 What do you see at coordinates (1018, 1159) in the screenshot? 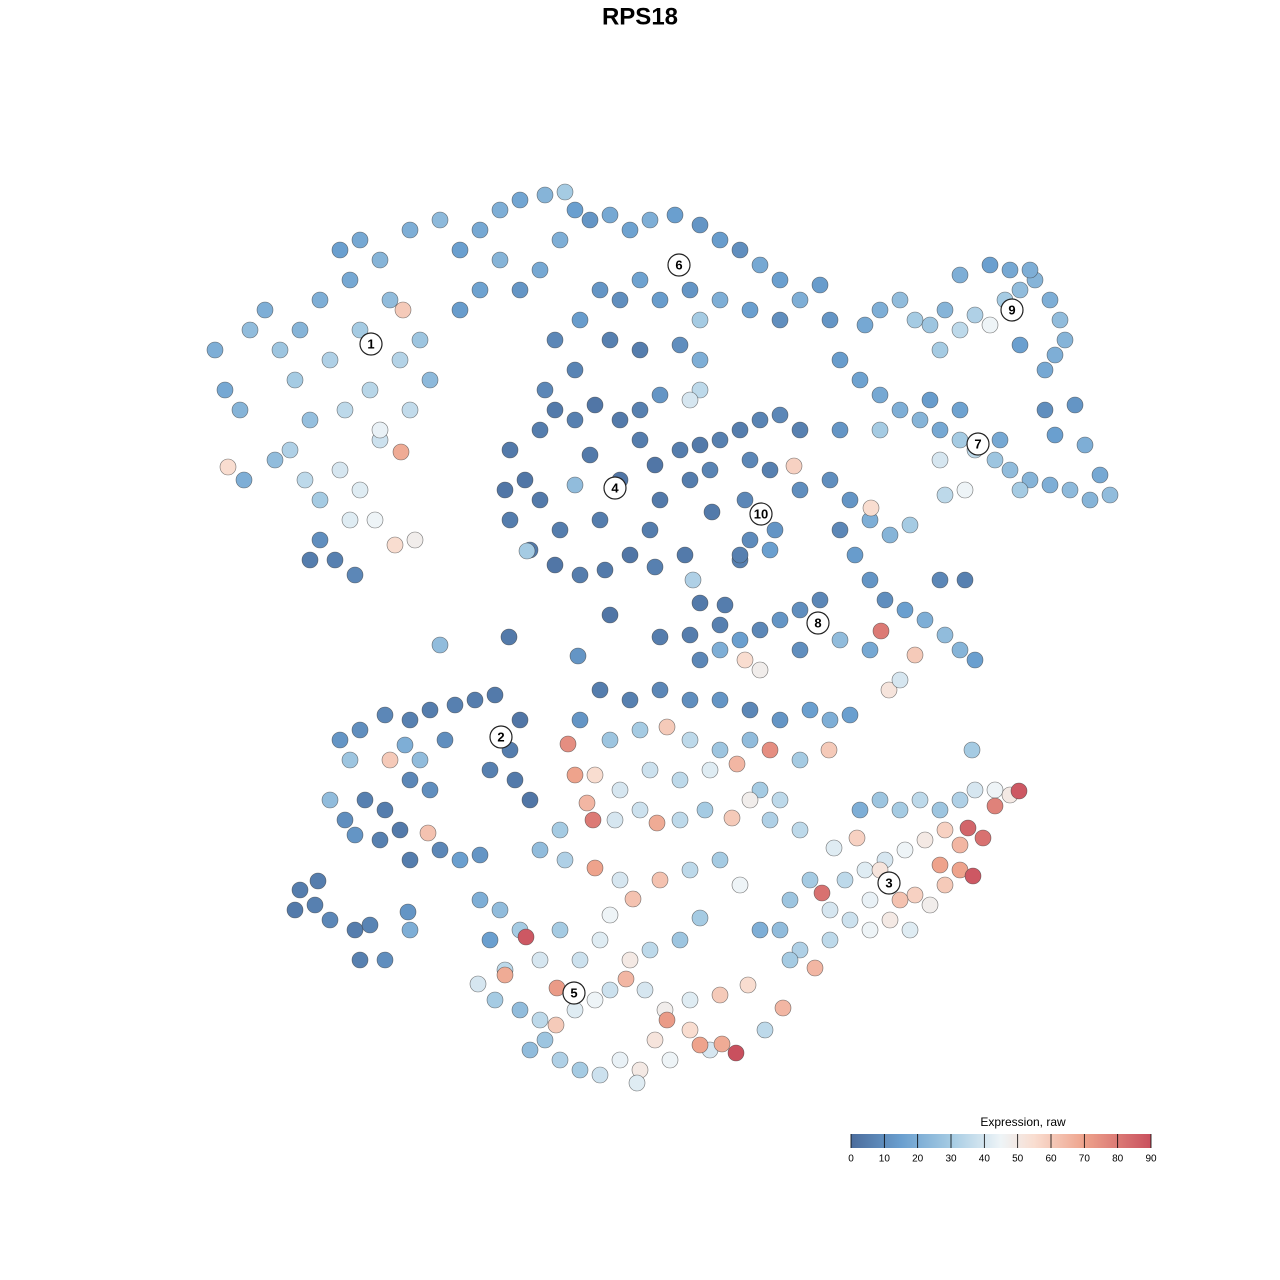
I see `colorbar-tick-label: 50` at bounding box center [1018, 1159].